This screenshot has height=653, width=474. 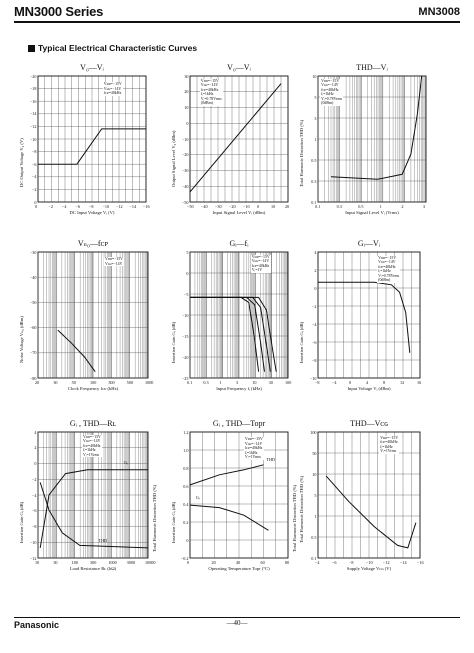 What do you see at coordinates (239, 423) in the screenshot?
I see `chart-title: Gᵢ , THD—Topr` at bounding box center [239, 423].